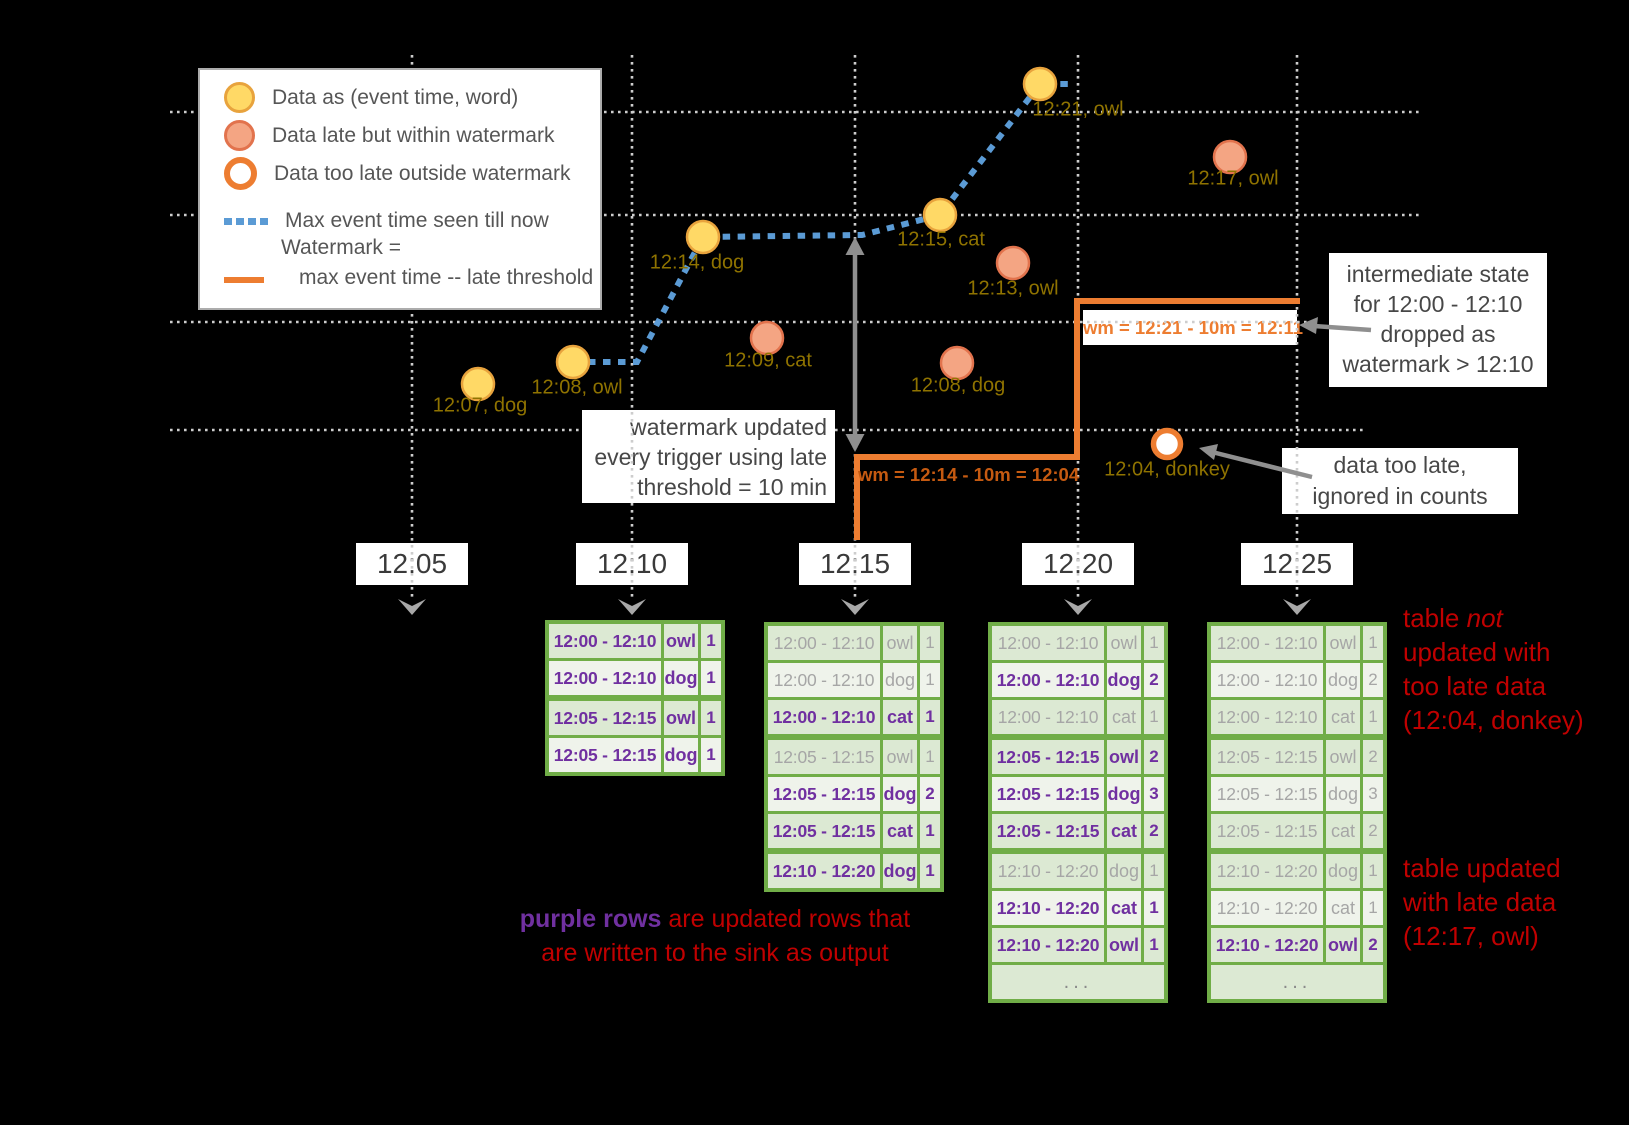 The height and width of the screenshot is (1125, 1629). Describe the element at coordinates (577, 387) in the screenshot. I see `point-label-12:08-owl: 12:08, owl` at that location.